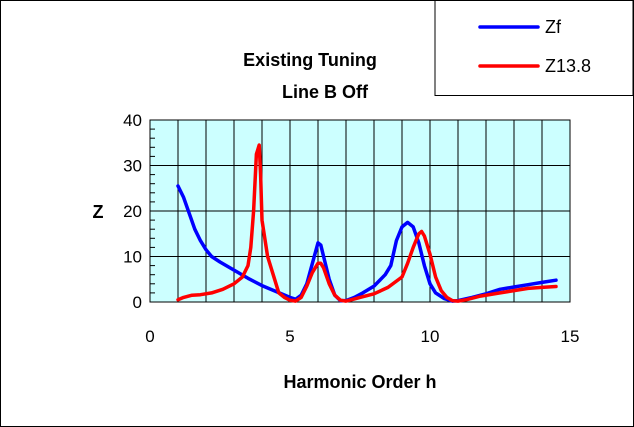  I want to click on x-tick-labels: 0 5 10 15, so click(362, 336).